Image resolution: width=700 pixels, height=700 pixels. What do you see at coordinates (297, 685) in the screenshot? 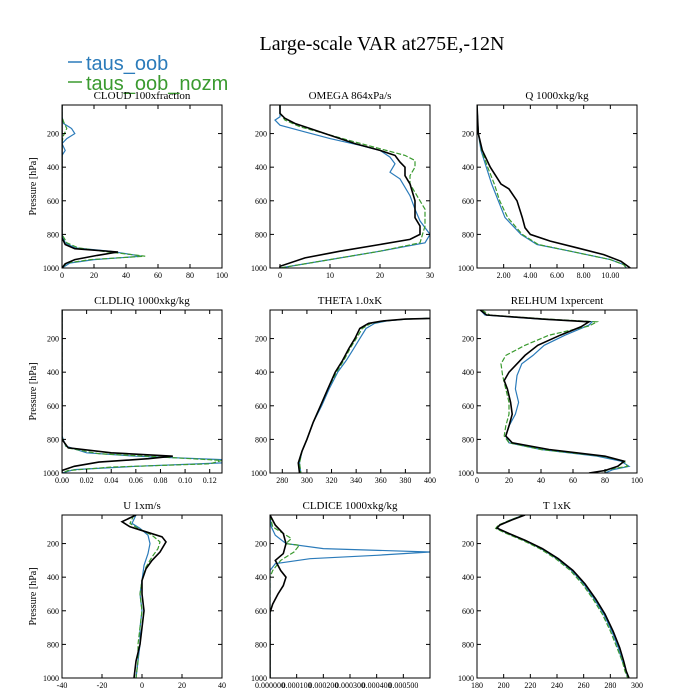
I see `x-tick-label: 0.000100` at bounding box center [297, 685].